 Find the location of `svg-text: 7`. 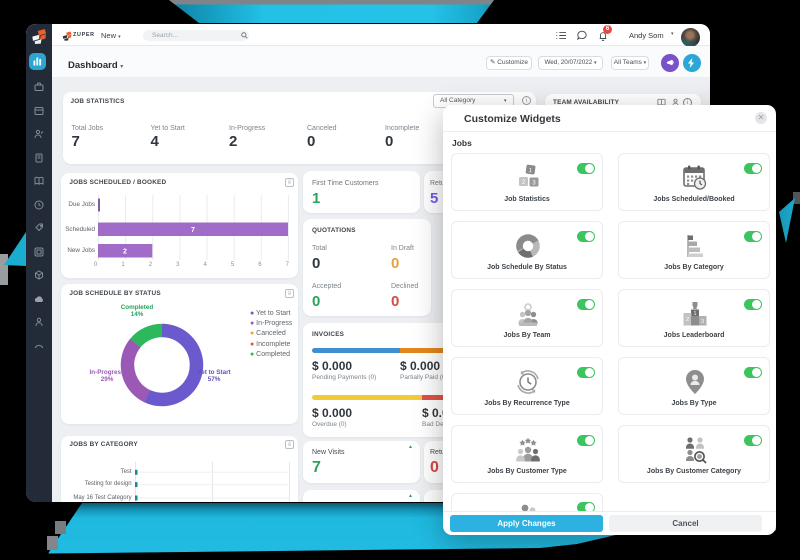

svg-text: 7 is located at coordinates (193, 230).